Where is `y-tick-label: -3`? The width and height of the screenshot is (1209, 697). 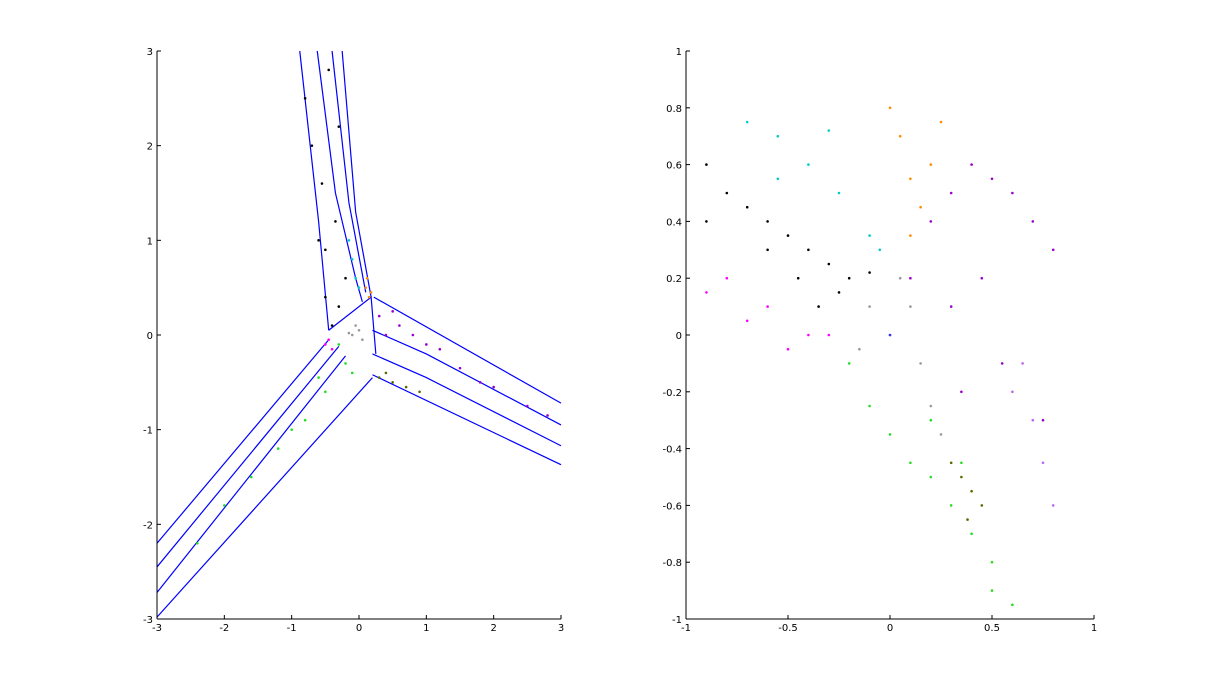
y-tick-label: -3 is located at coordinates (148, 620).